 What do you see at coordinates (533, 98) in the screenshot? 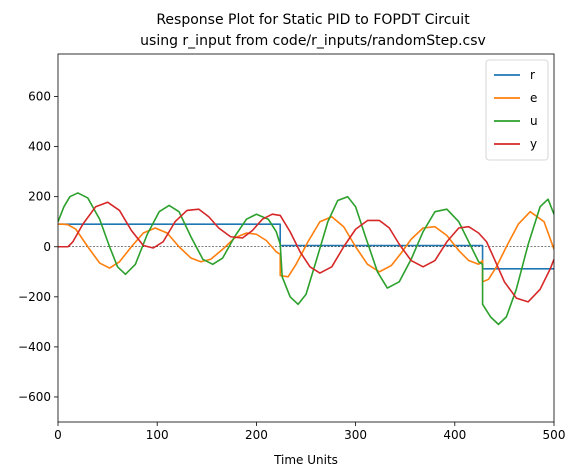
I see `legend-label-e: e` at bounding box center [533, 98].